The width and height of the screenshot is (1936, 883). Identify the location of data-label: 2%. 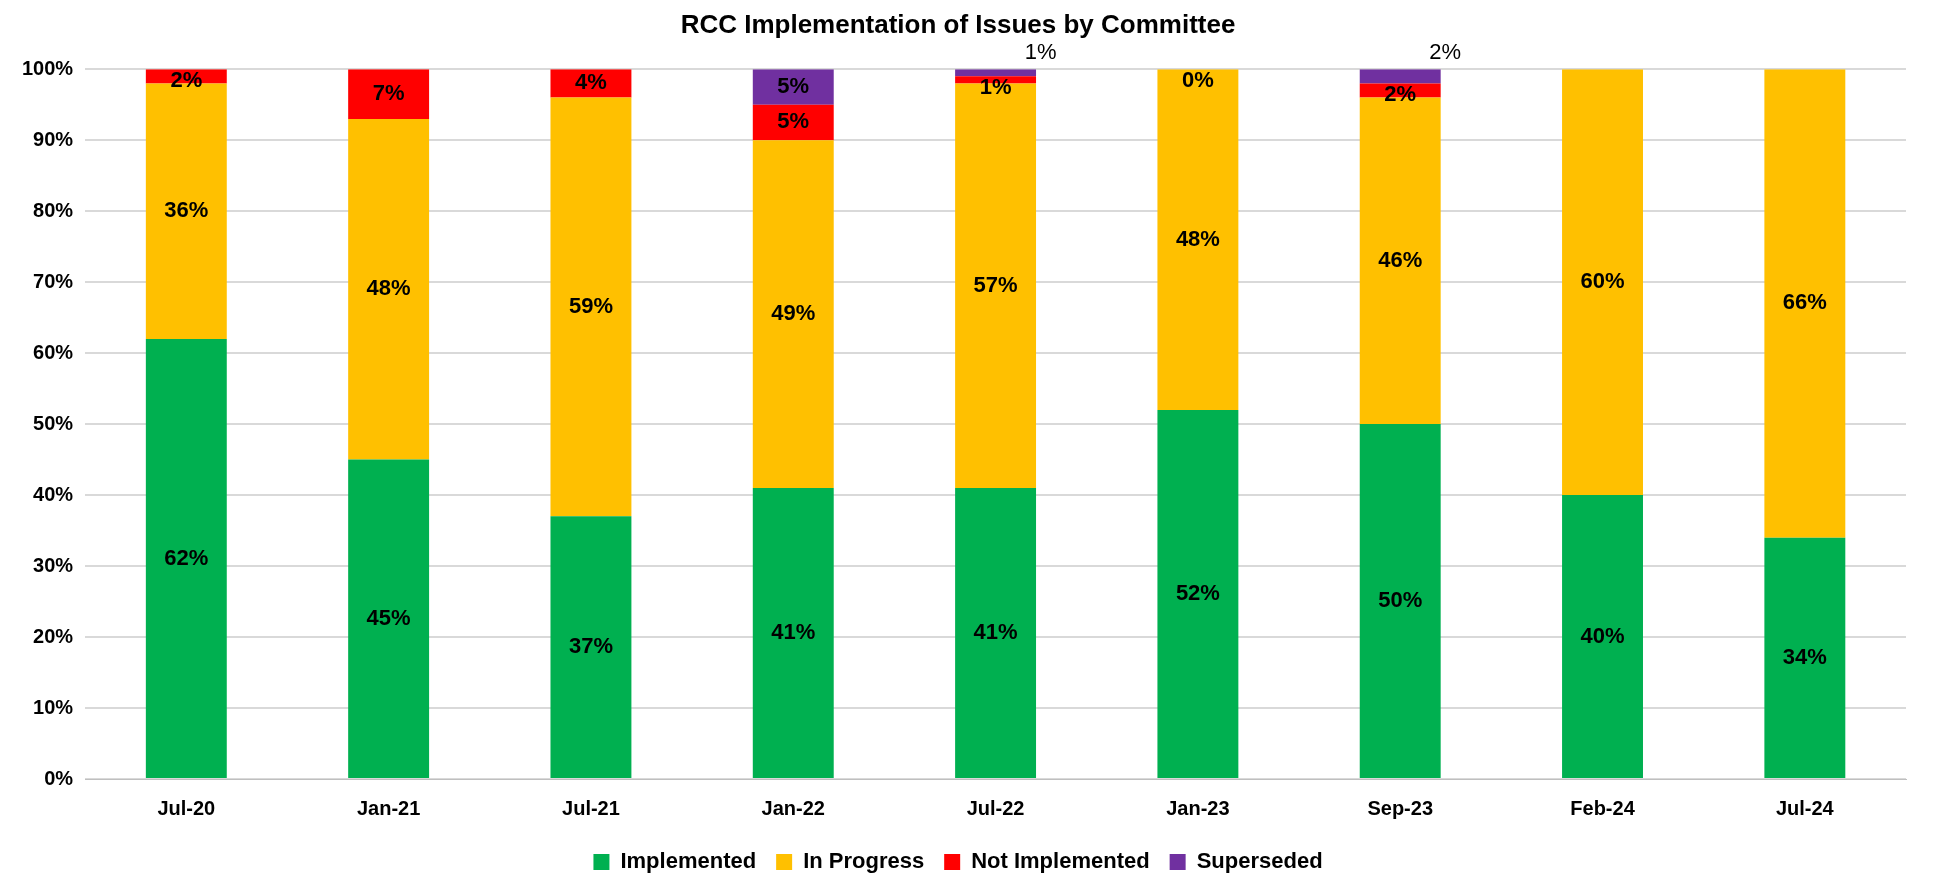
(1445, 52).